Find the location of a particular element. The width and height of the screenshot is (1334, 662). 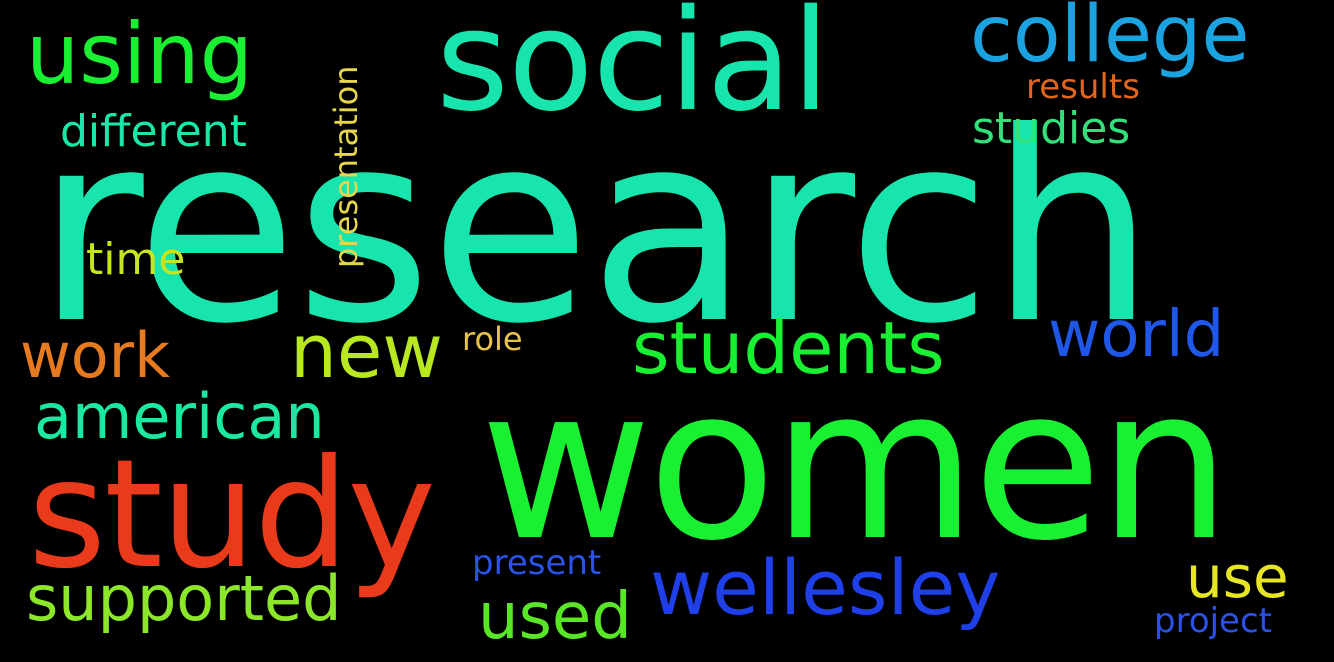

word-new: new is located at coordinates (366, 352).